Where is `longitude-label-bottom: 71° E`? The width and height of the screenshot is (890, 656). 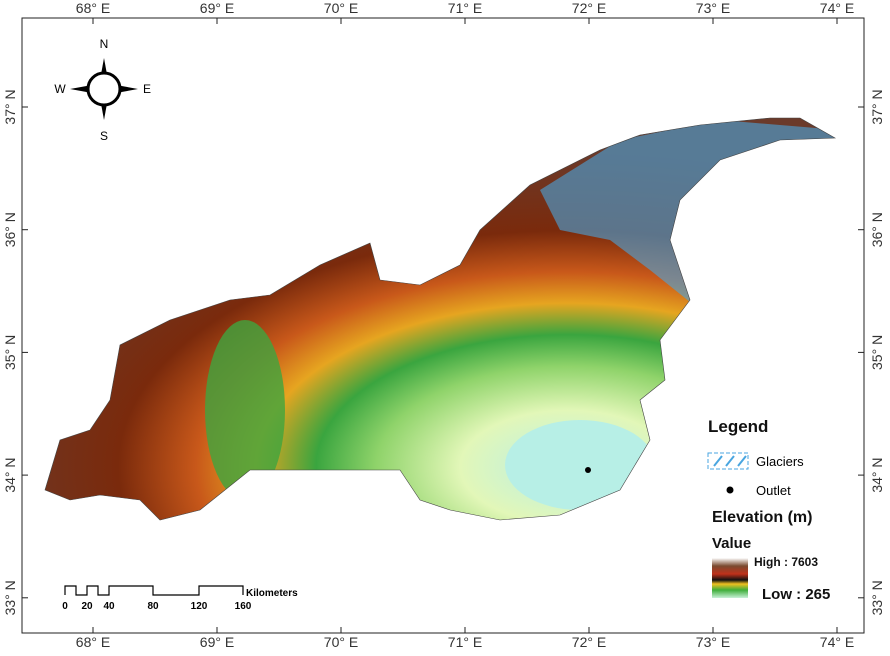
longitude-label-bottom: 71° E is located at coordinates (465, 642).